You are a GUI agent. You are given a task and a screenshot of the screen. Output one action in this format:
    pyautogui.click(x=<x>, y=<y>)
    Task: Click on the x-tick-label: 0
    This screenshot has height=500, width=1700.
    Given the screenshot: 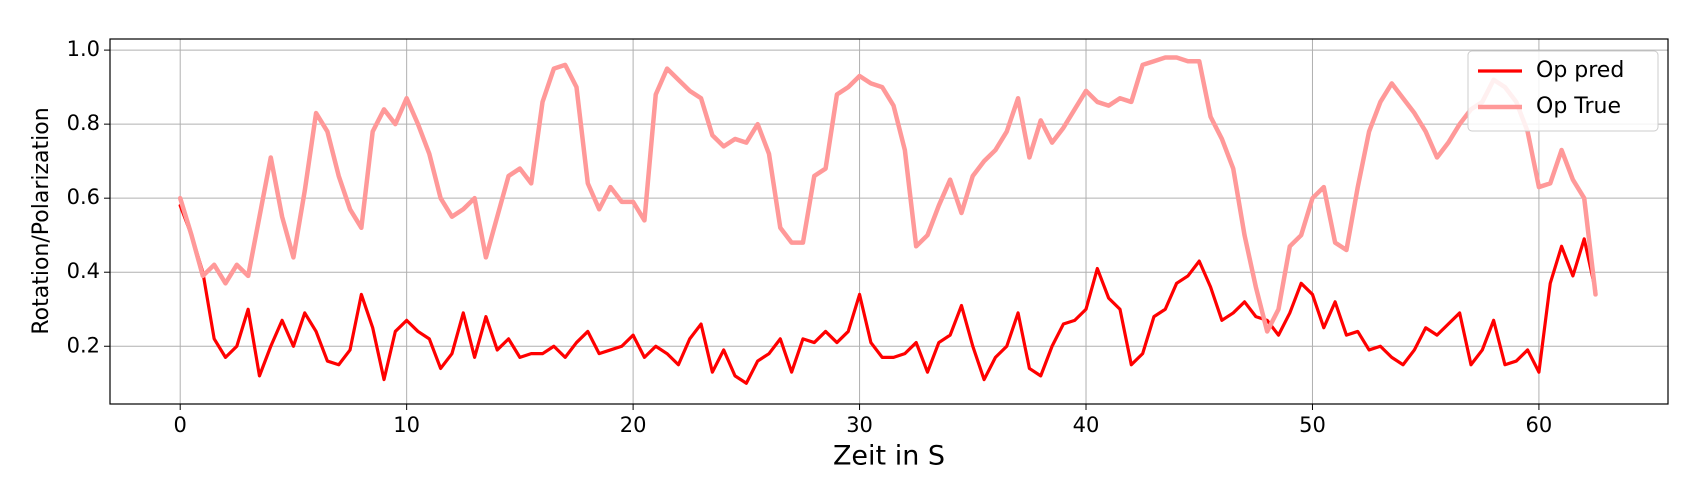 What is the action you would take?
    pyautogui.click(x=180, y=425)
    